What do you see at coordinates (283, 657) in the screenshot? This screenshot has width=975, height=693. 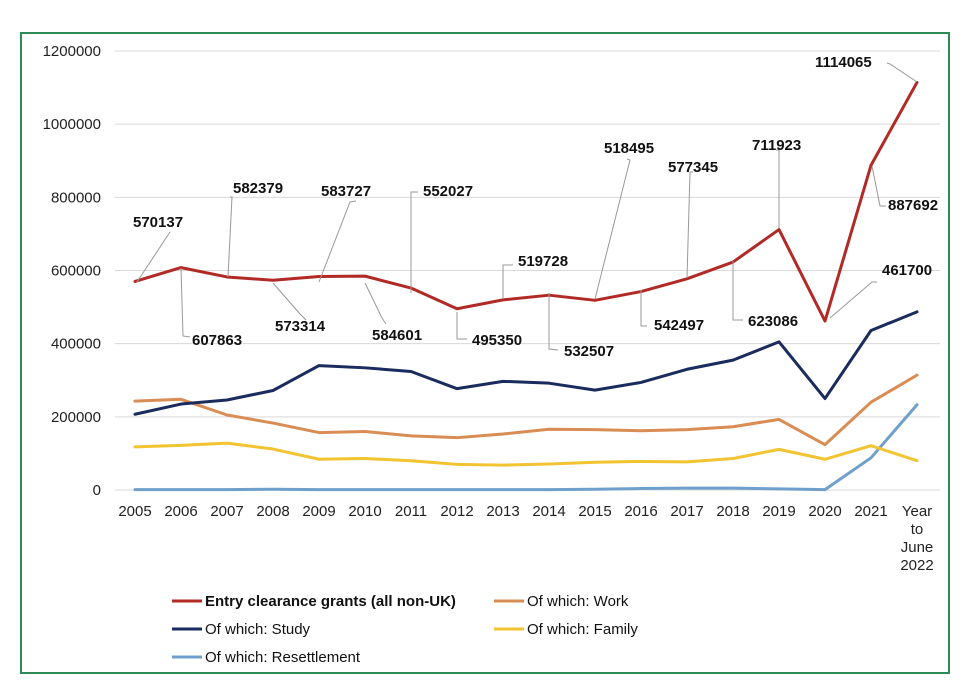 I see `legend-label: Of which: Resettlement` at bounding box center [283, 657].